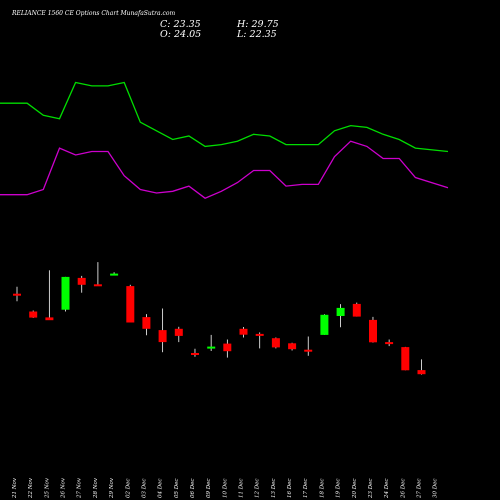 This screenshot has width=500, height=500. I want to click on x-tick-label: 27 Nov, so click(80, 488).